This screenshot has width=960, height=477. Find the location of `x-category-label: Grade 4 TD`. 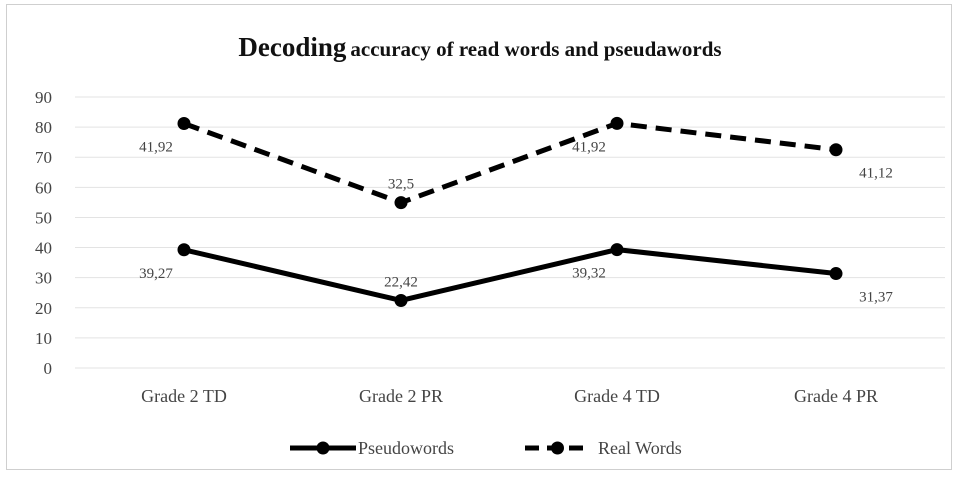

x-category-label: Grade 4 TD is located at coordinates (617, 396).